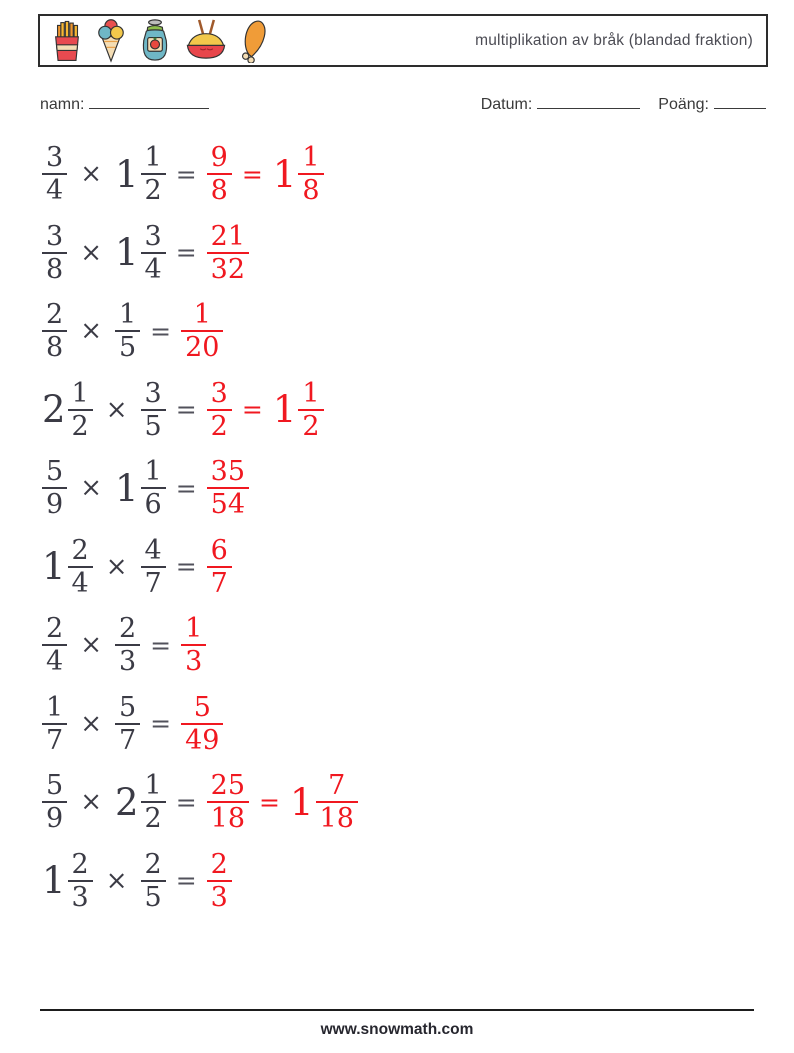 The image size is (794, 1053). What do you see at coordinates (219, 895) in the screenshot?
I see `denominator: 3` at bounding box center [219, 895].